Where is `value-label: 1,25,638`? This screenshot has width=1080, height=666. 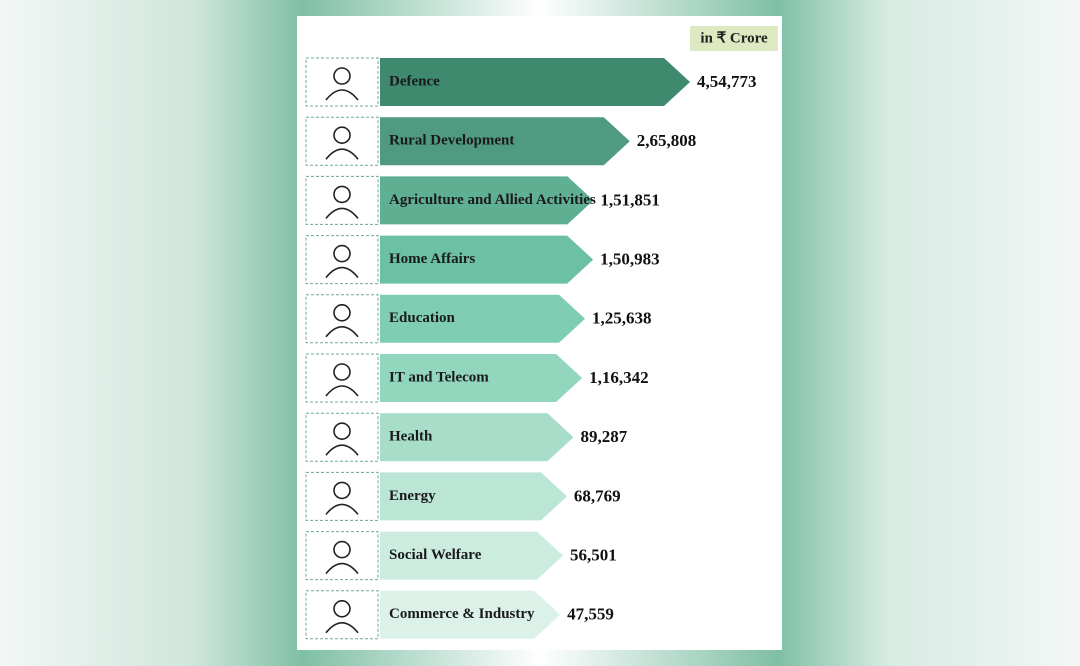
value-label: 1,25,638 is located at coordinates (622, 318).